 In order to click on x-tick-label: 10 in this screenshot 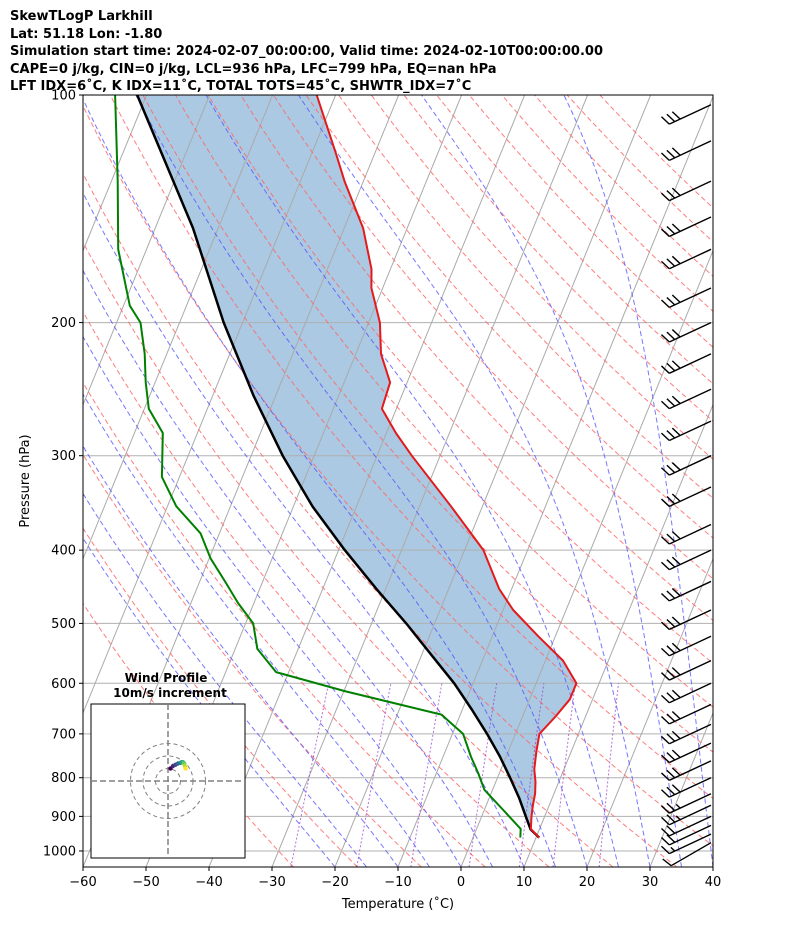, I will do `click(524, 882)`.